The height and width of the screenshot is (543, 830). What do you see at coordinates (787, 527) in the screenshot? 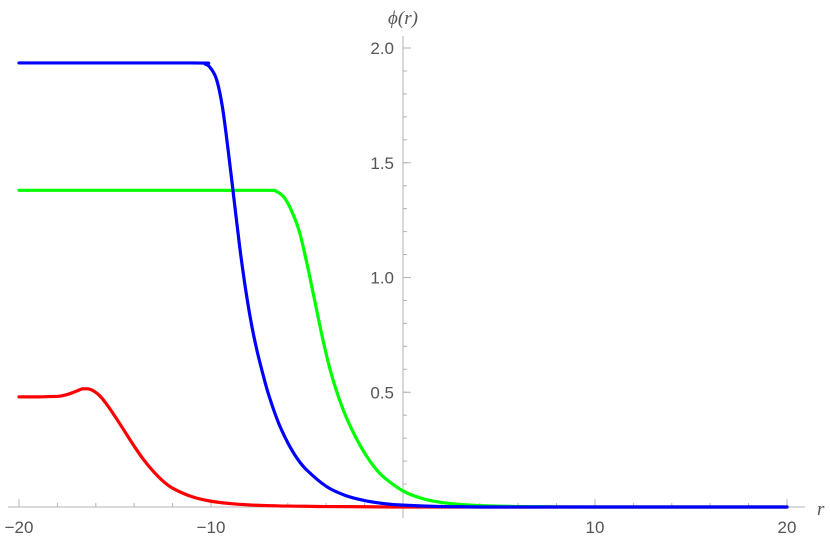
I see `x-tick-label: 20` at bounding box center [787, 527].